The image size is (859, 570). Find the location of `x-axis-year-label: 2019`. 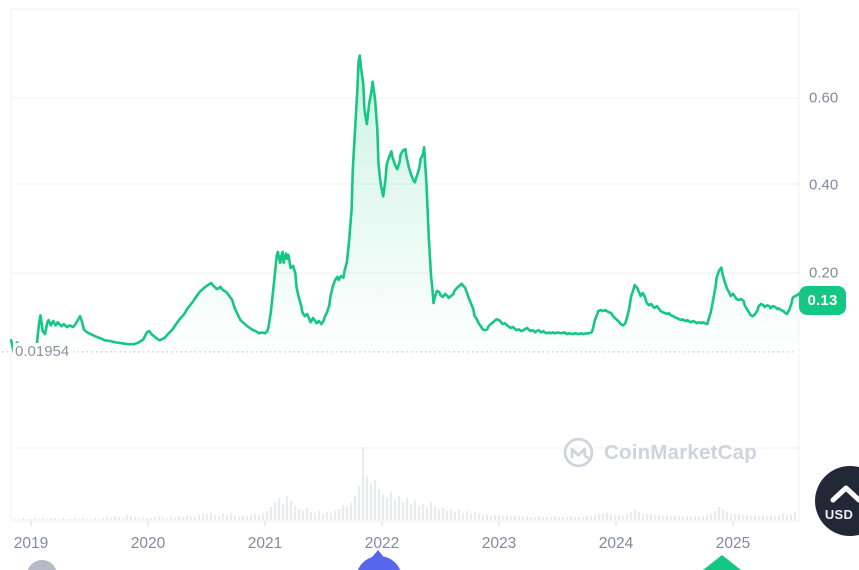

x-axis-year-label: 2019 is located at coordinates (31, 543).